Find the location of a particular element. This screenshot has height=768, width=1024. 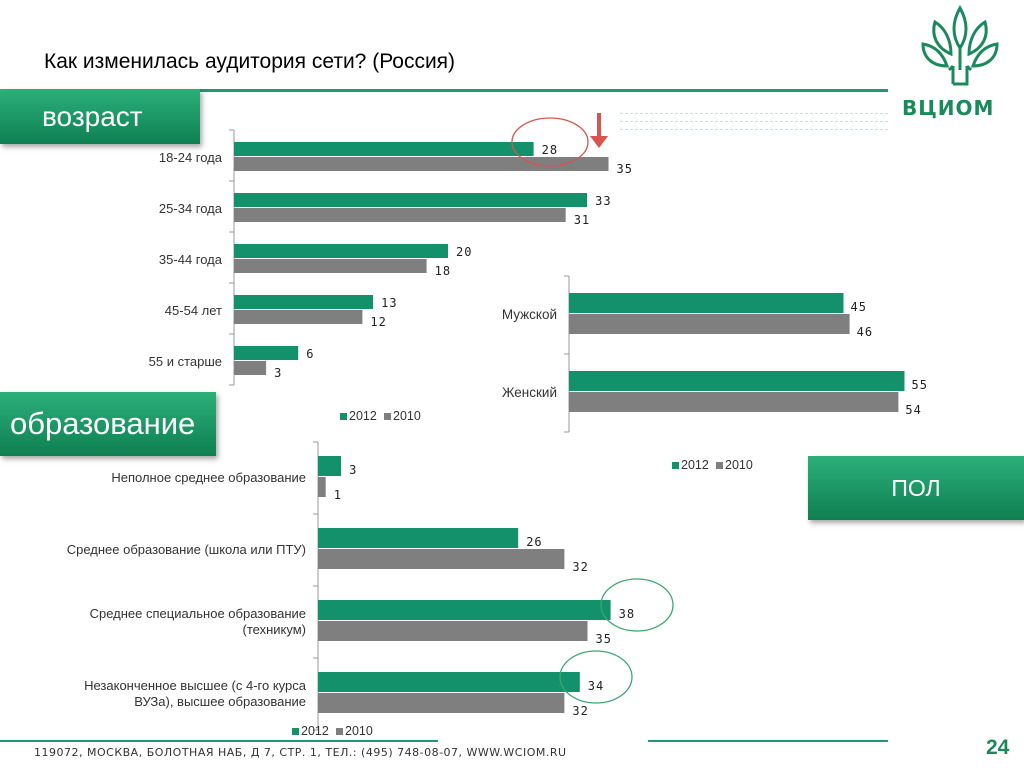

decor-dashes is located at coordinates (754, 113).